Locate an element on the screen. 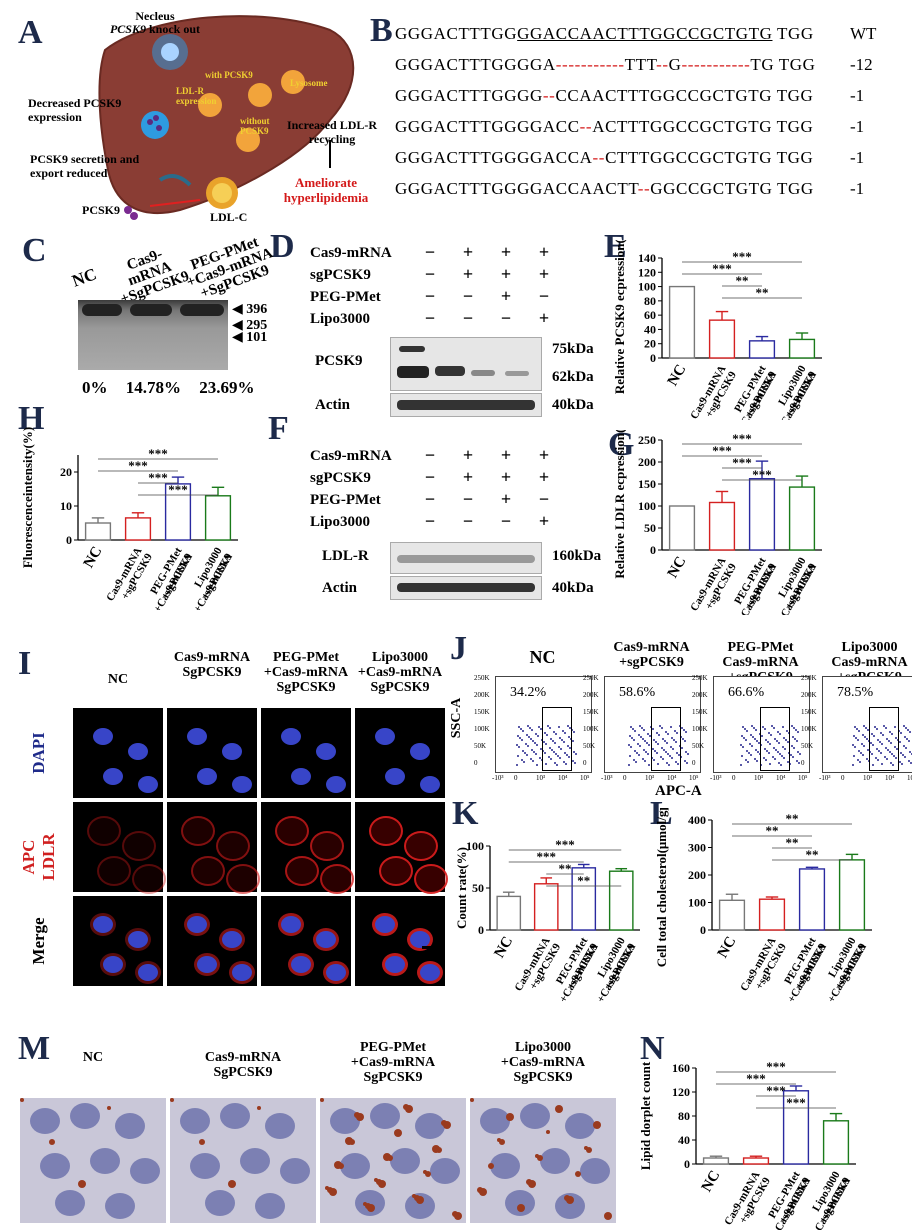 Image resolution: width=912 pixels, height=1230 pixels. flow-y-tick: 100K is located at coordinates (591, 729).